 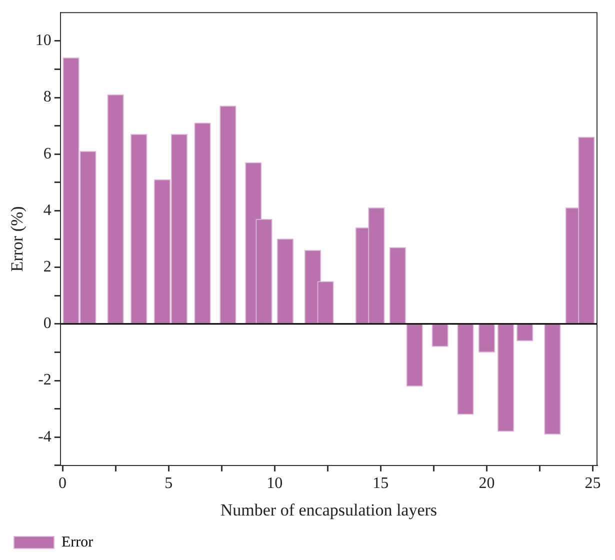 What do you see at coordinates (78, 542) in the screenshot?
I see `legend-label: Error` at bounding box center [78, 542].